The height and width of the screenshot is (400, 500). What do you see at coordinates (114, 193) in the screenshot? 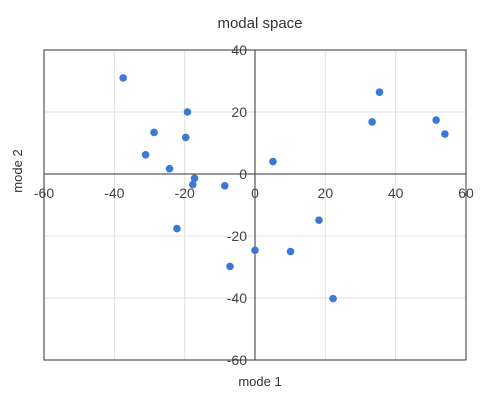
I see `x-tick-label: -40` at bounding box center [114, 193].